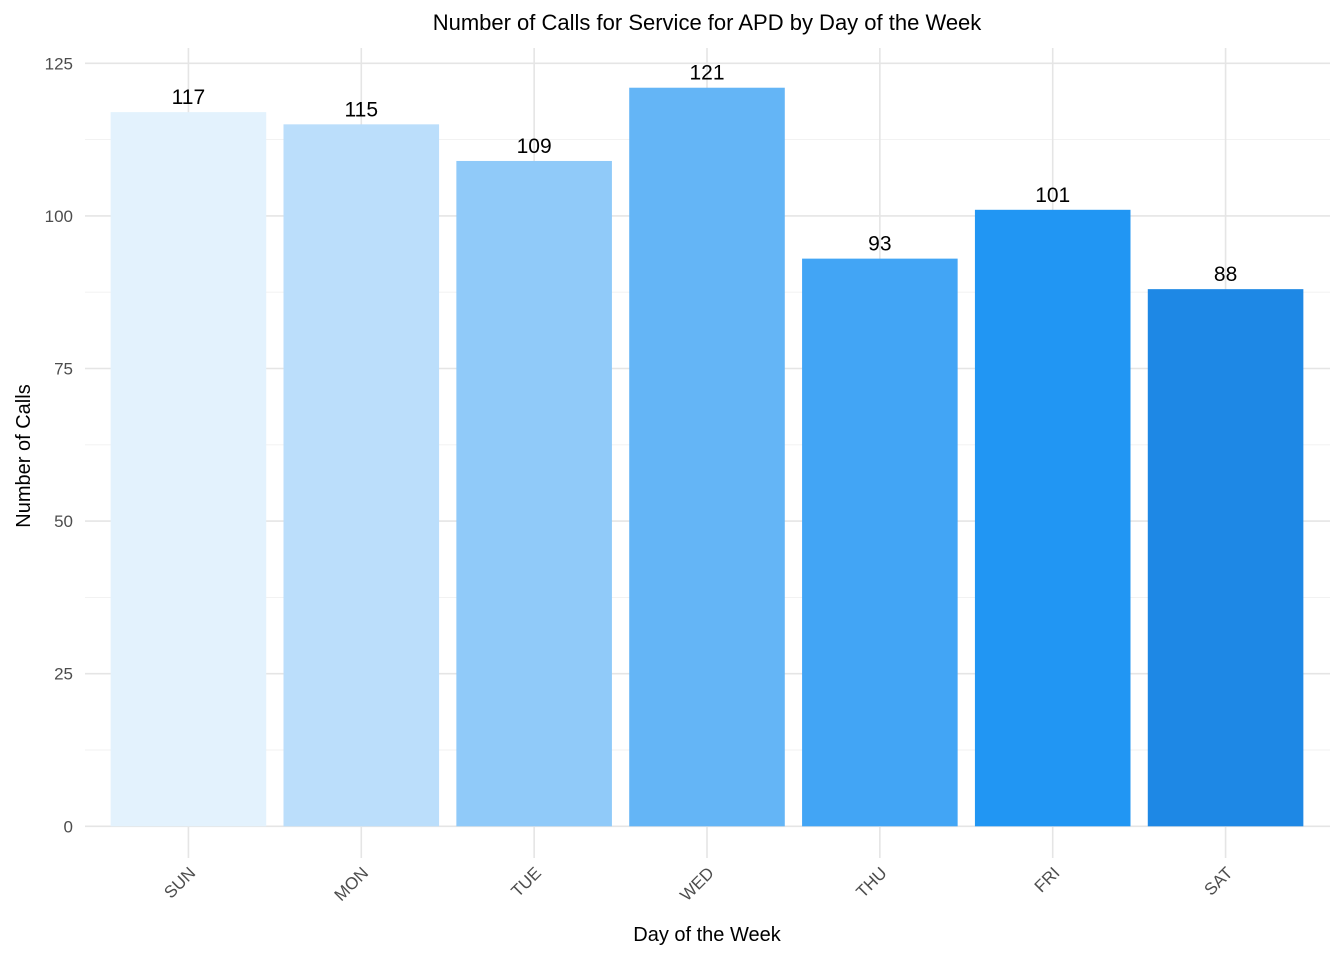 This screenshot has width=1344, height=960. What do you see at coordinates (188, 469) in the screenshot?
I see `bar-sun` at bounding box center [188, 469].